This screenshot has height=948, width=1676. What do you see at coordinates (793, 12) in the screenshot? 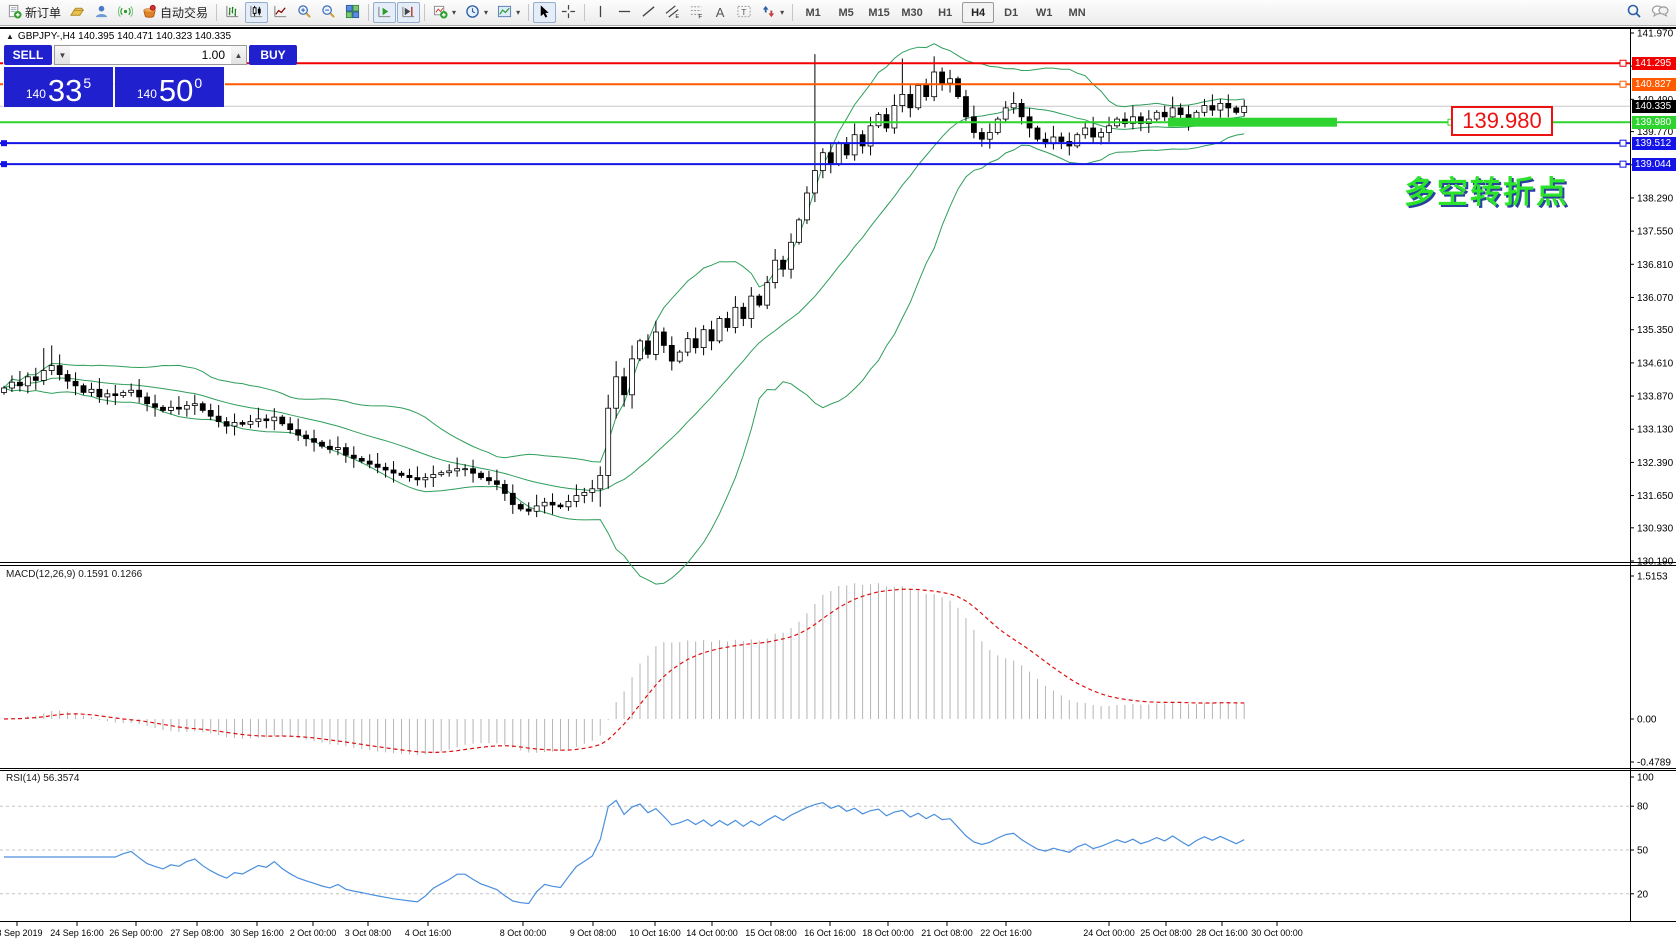
I see `toolbar-separator` at bounding box center [793, 12].